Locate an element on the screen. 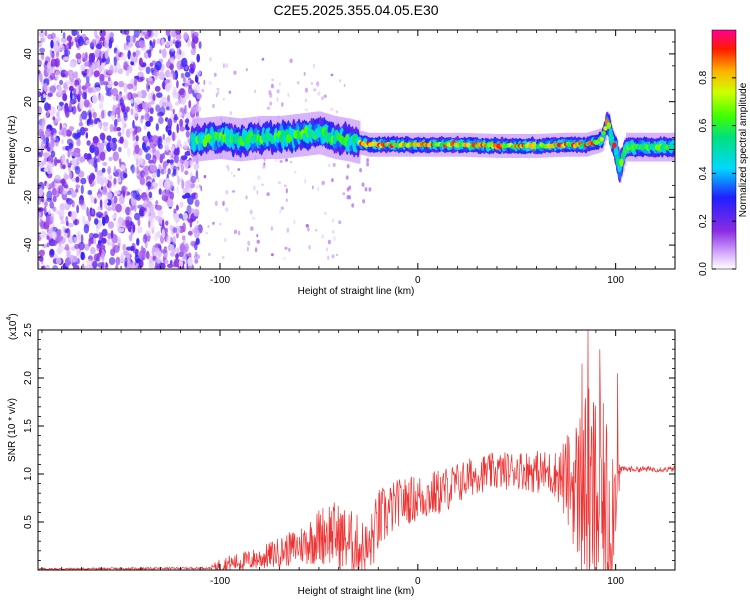 The image size is (750, 600). stray-cell is located at coordinates (347, 177).